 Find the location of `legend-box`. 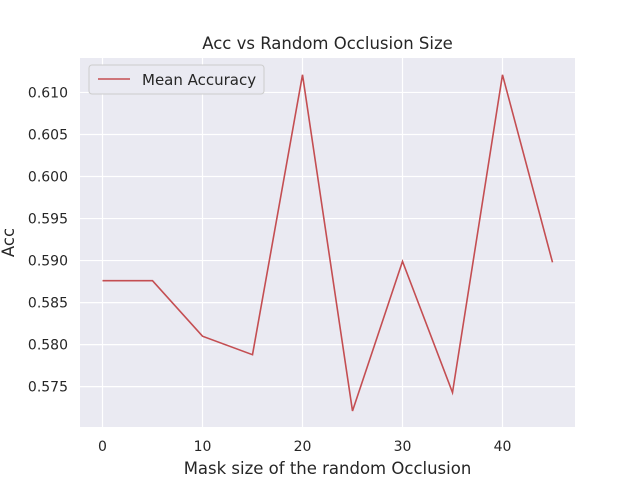

legend-box is located at coordinates (176, 79).